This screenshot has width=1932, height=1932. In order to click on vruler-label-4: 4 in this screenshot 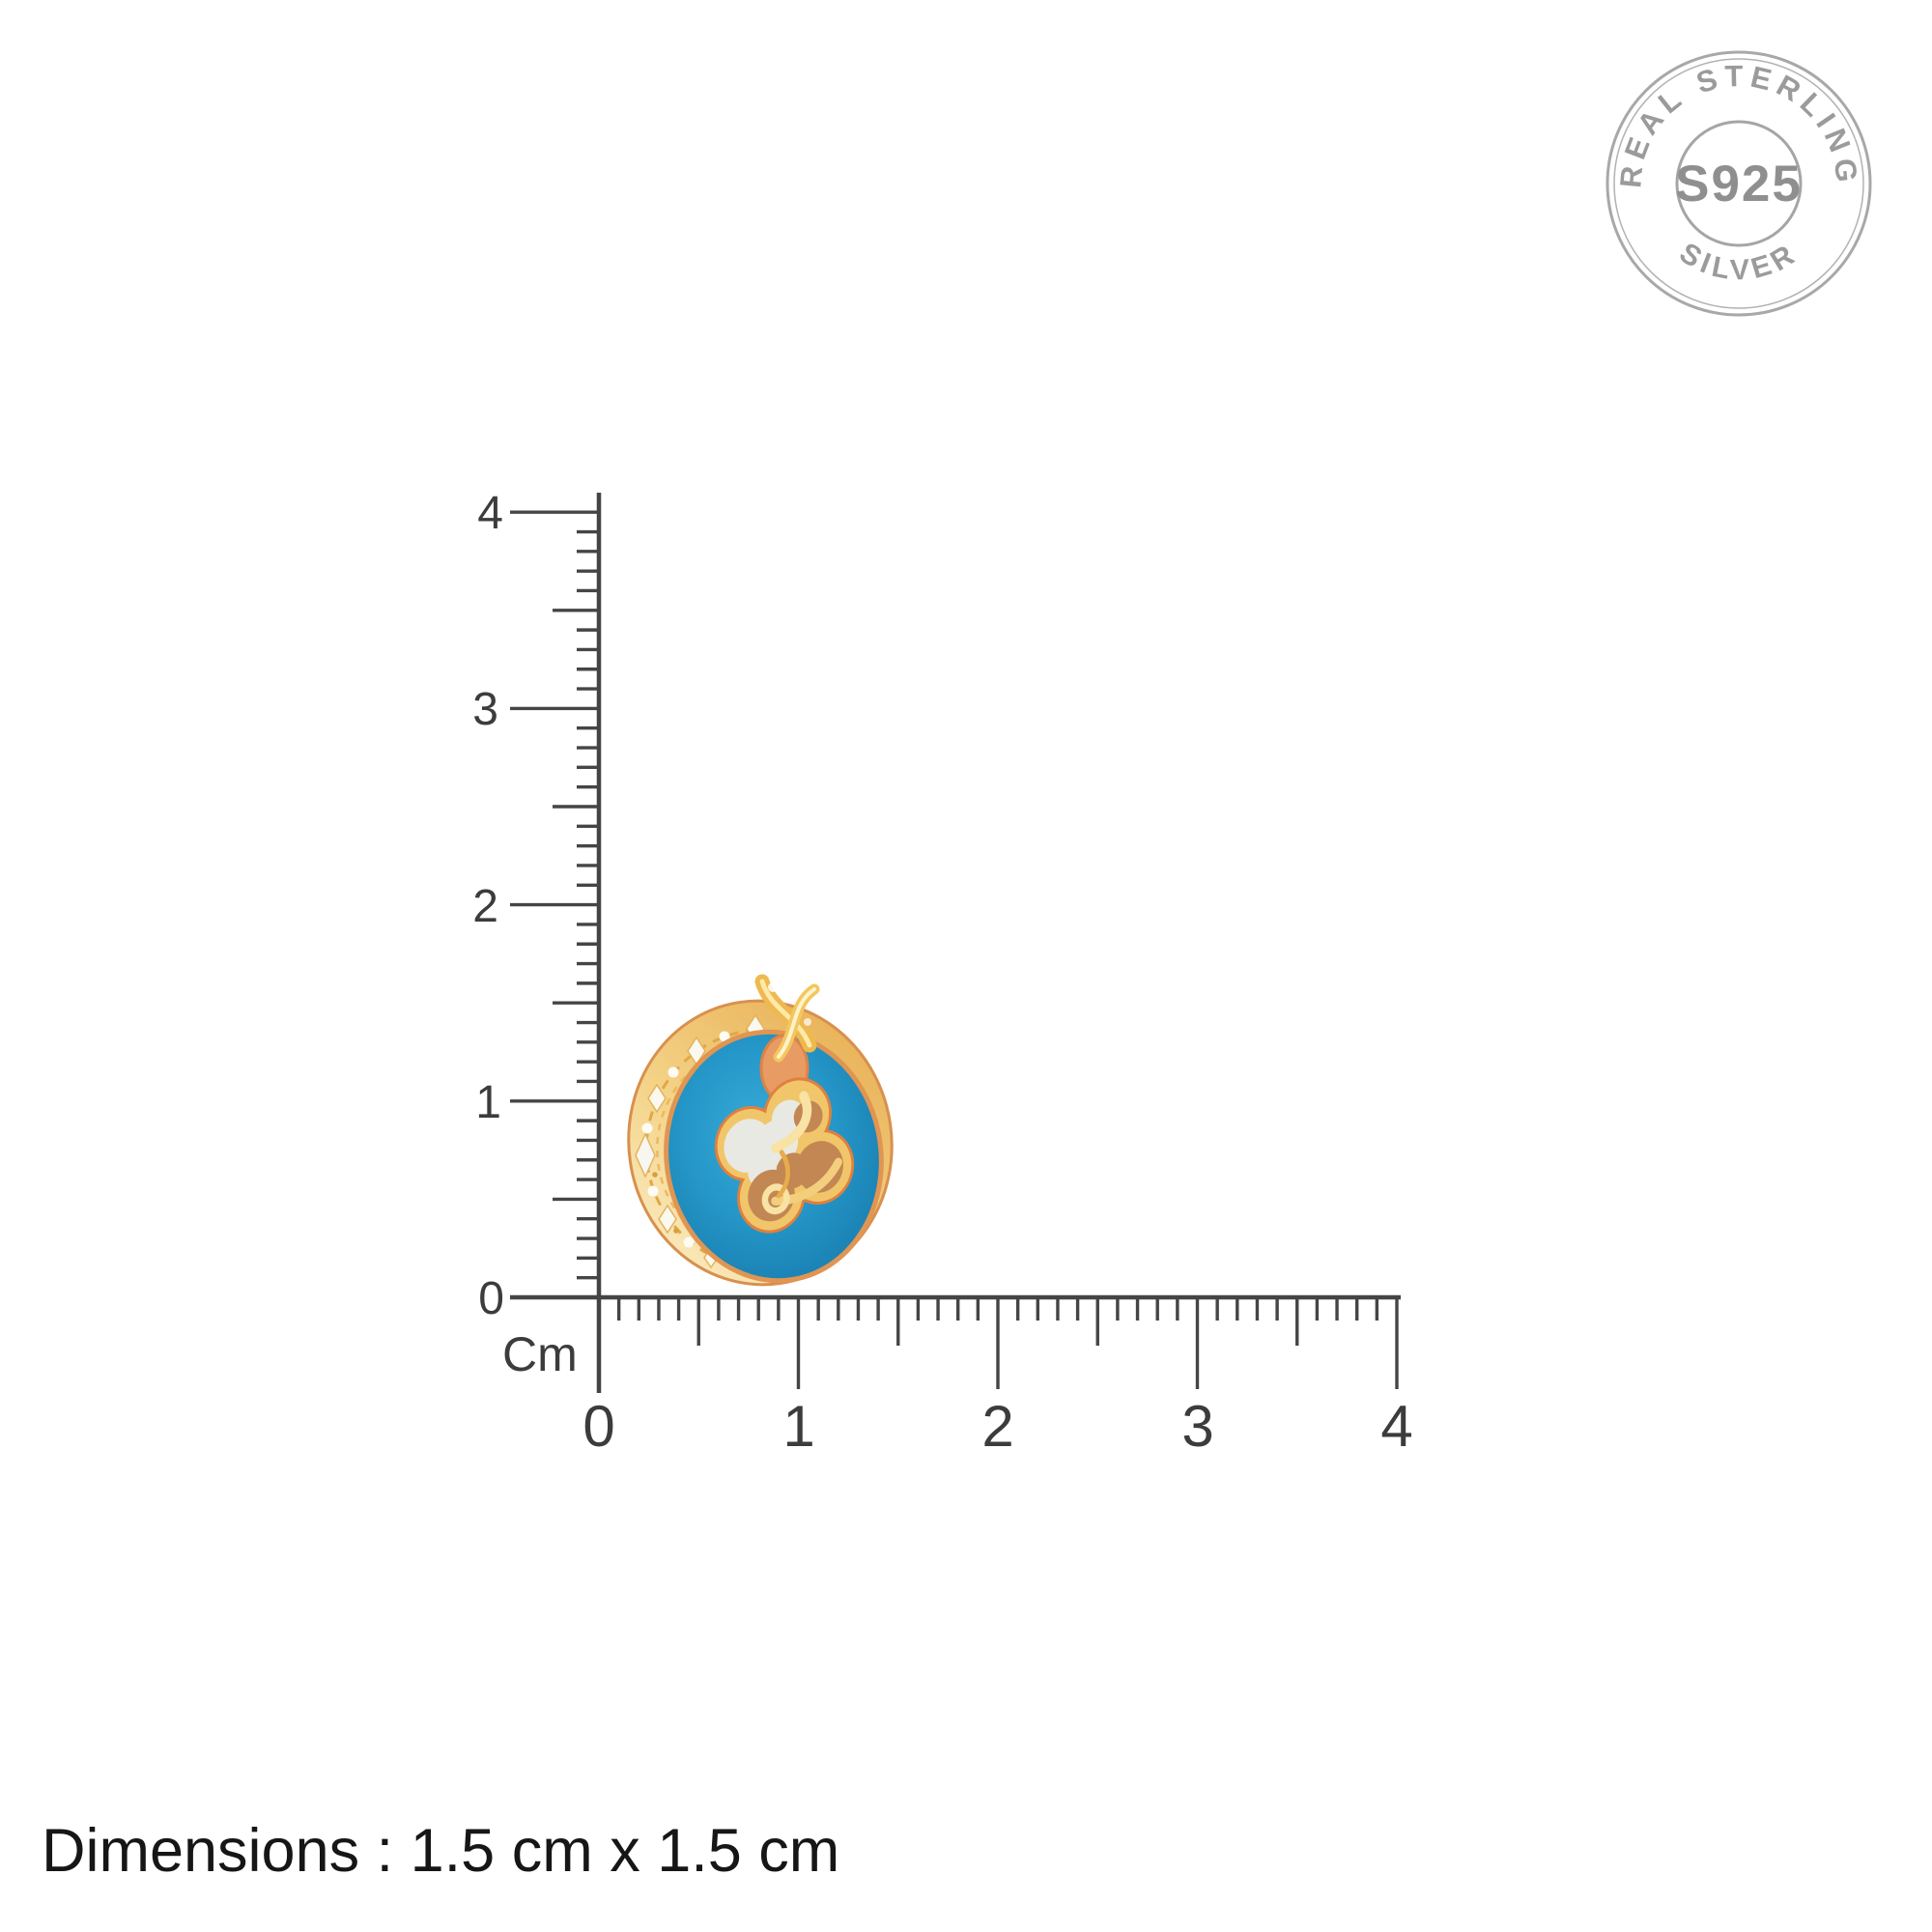, I will do `click(490, 513)`.